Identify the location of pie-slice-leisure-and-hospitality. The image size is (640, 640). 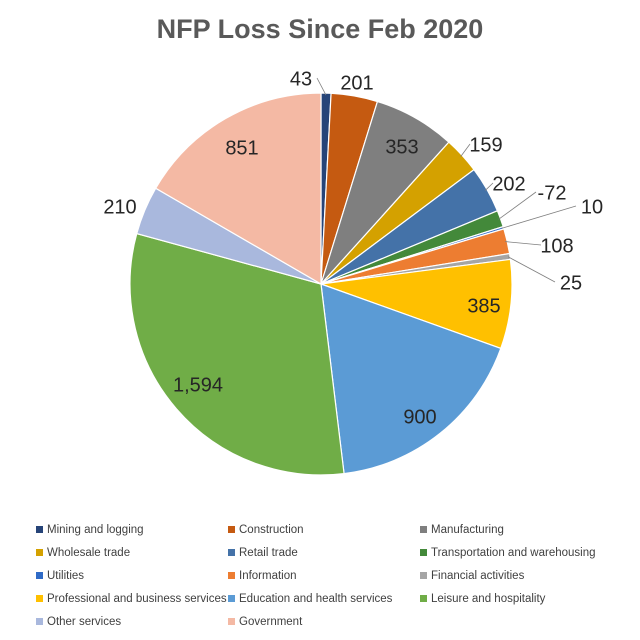
(237, 354).